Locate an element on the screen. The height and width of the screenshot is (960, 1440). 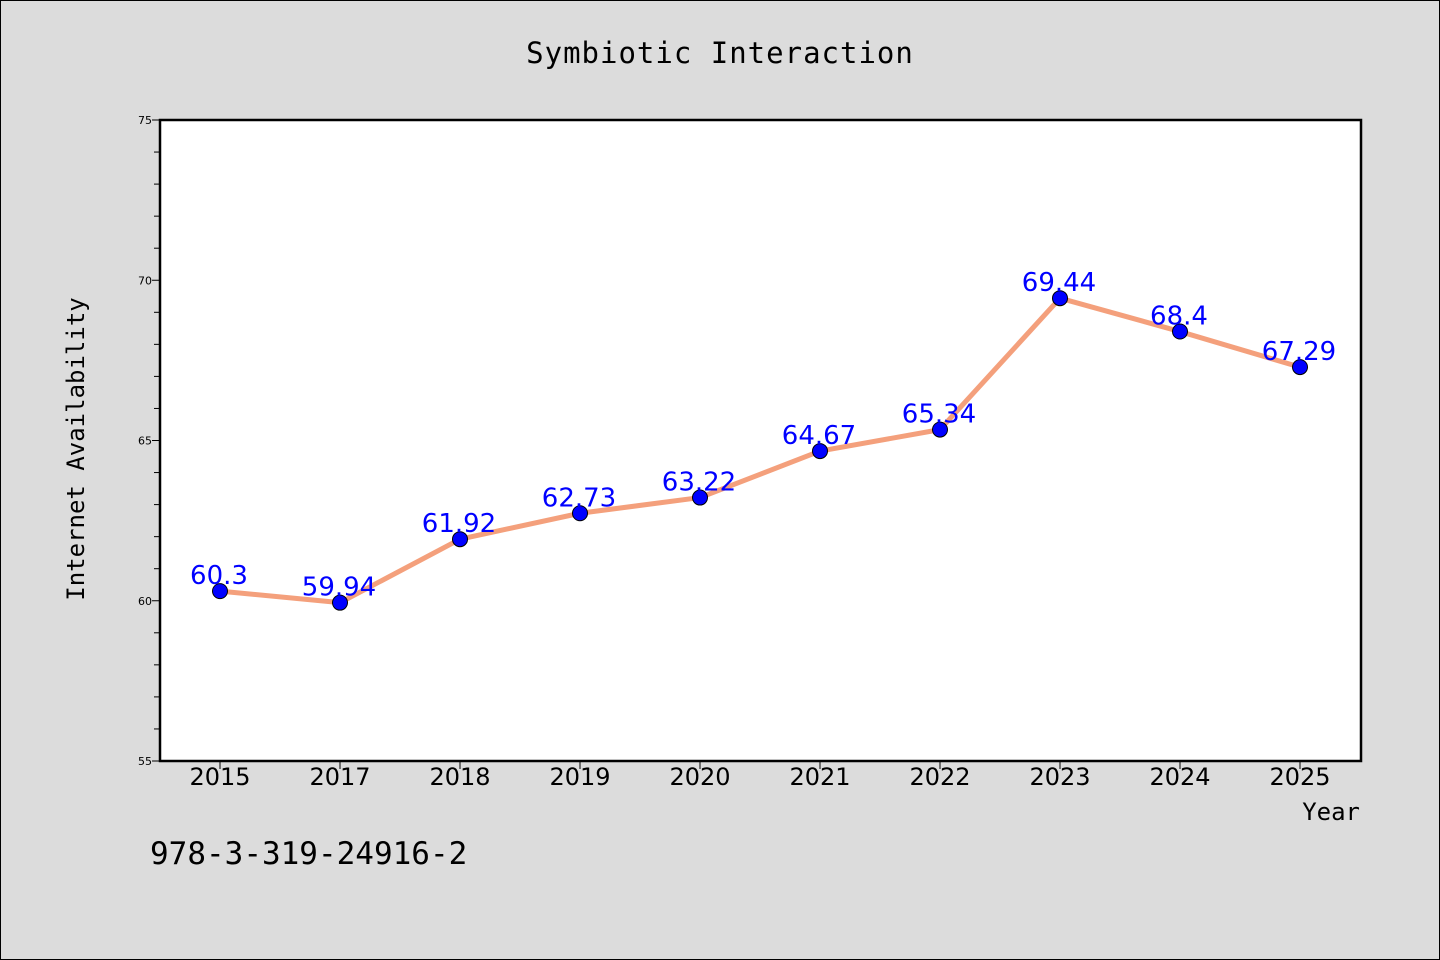
x-tick-label: 2020 is located at coordinates (699, 777).